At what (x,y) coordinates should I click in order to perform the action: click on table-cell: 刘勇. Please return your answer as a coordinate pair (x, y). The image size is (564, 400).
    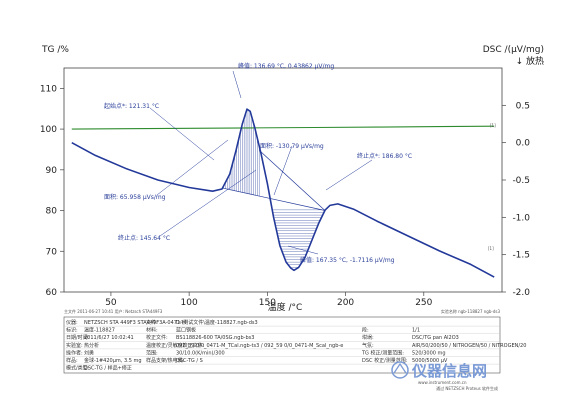
    Looking at the image, I should click on (89, 352).